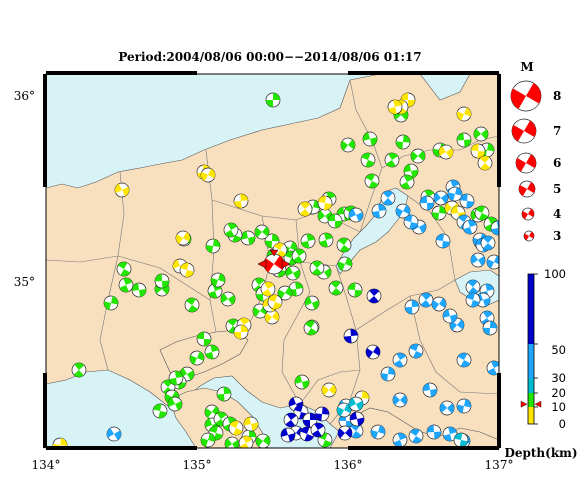 This screenshot has height=500, width=580. What do you see at coordinates (557, 214) in the screenshot?
I see `magnitude-legend-label-4: 4` at bounding box center [557, 214].